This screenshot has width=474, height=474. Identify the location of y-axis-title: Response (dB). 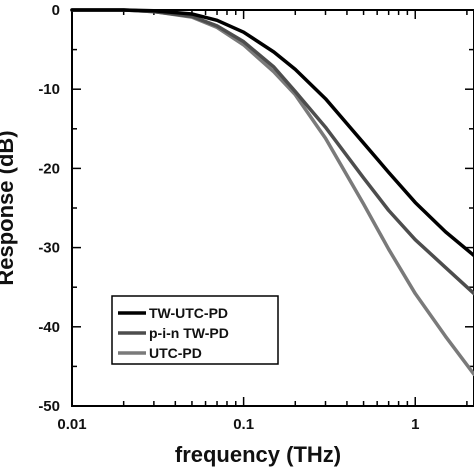
(9, 207).